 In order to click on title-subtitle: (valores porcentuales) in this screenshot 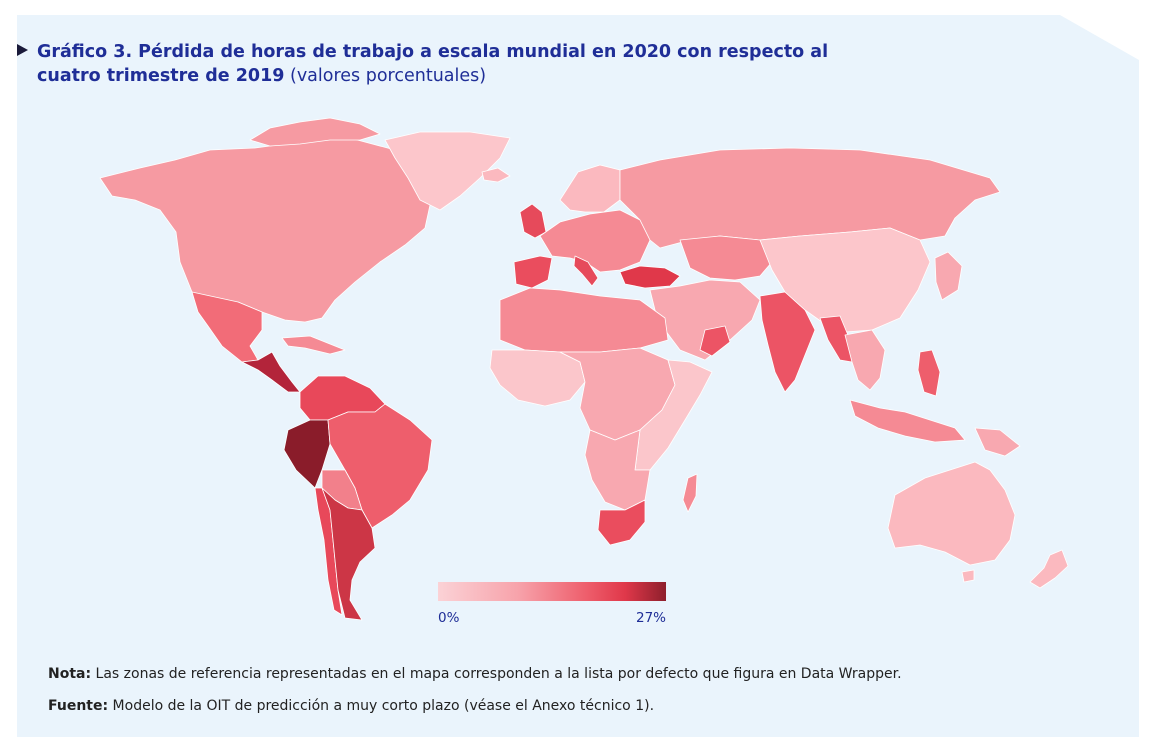, I will do `click(388, 76)`.